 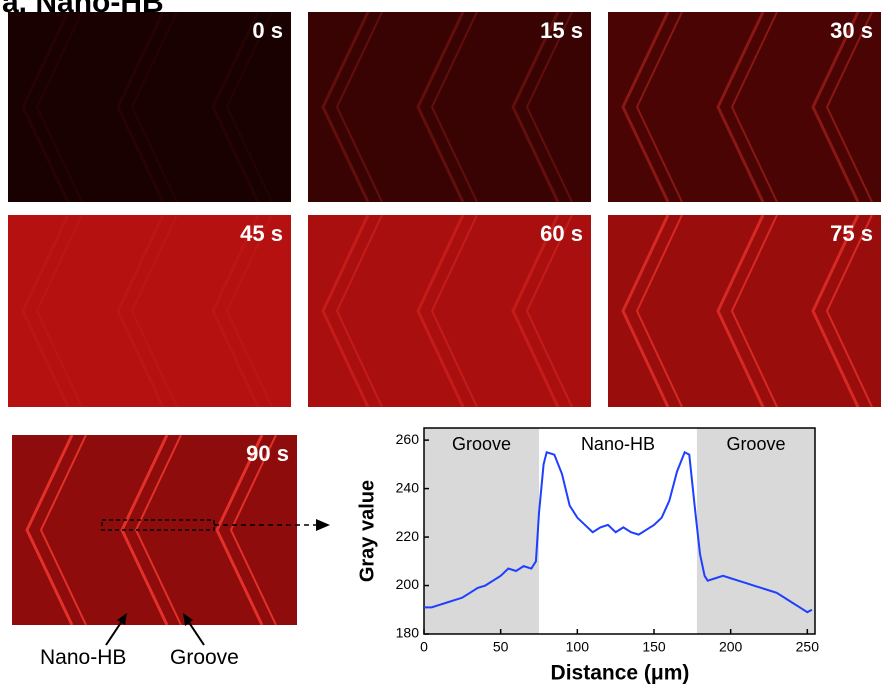 I want to click on caption: Groove, so click(x=204, y=657).